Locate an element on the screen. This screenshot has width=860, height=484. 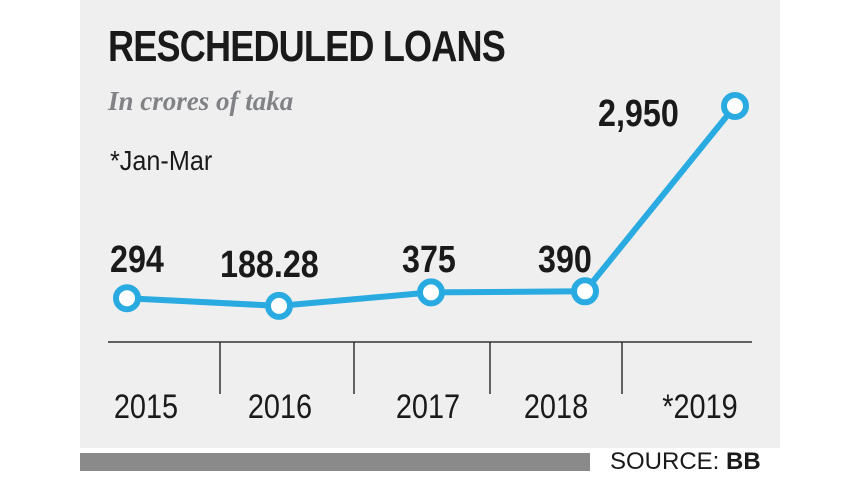
x-tick-label-2019: *2019 is located at coordinates (700, 406).